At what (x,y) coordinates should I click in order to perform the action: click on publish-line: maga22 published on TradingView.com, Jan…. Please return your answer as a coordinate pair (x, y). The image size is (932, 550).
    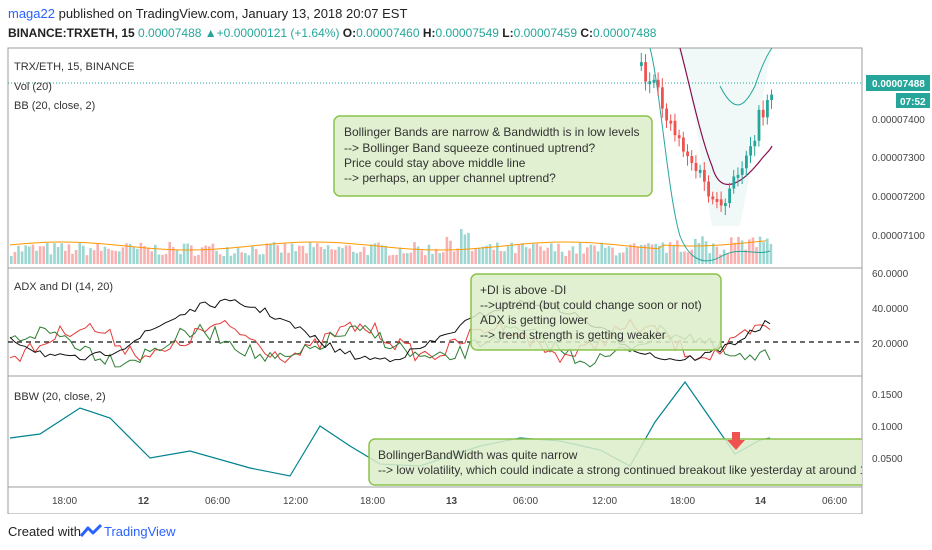
    Looking at the image, I should click on (207, 13).